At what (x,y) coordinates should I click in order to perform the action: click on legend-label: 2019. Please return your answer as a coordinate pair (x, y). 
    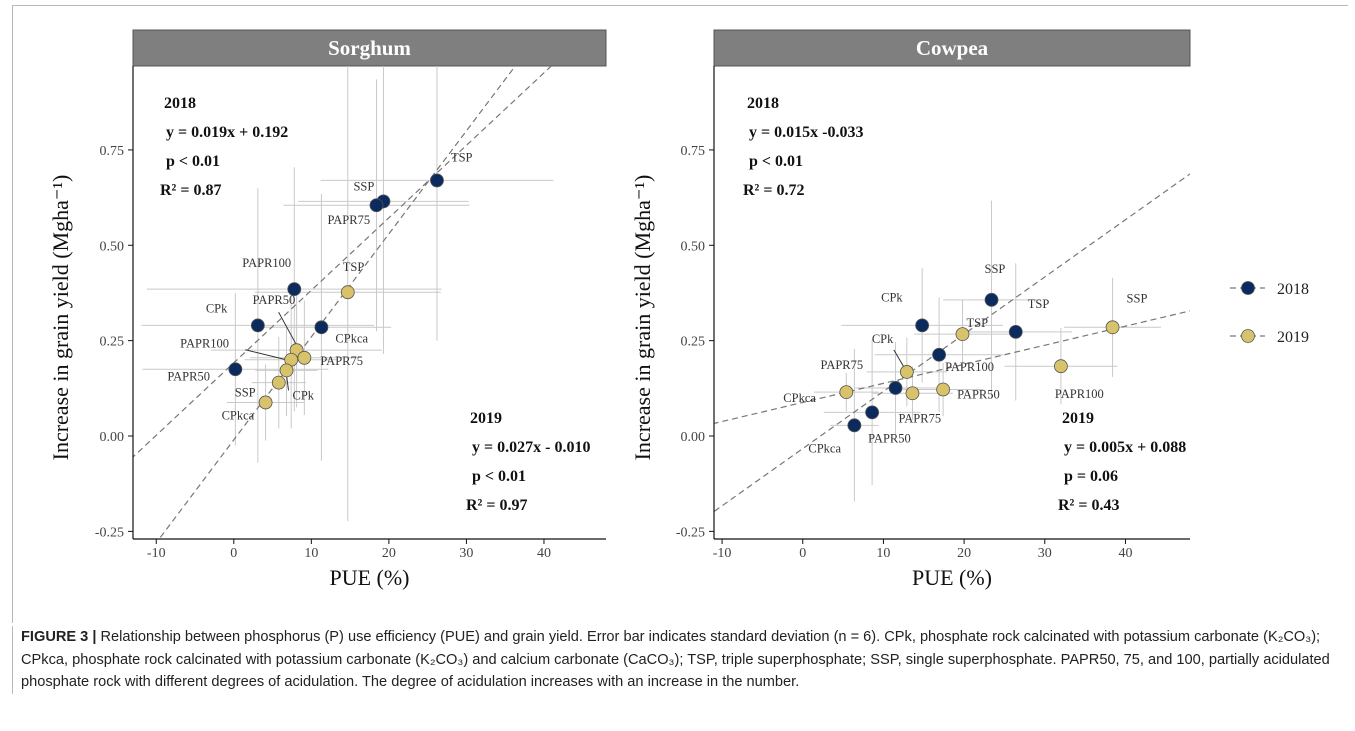
    Looking at the image, I should click on (1293, 337).